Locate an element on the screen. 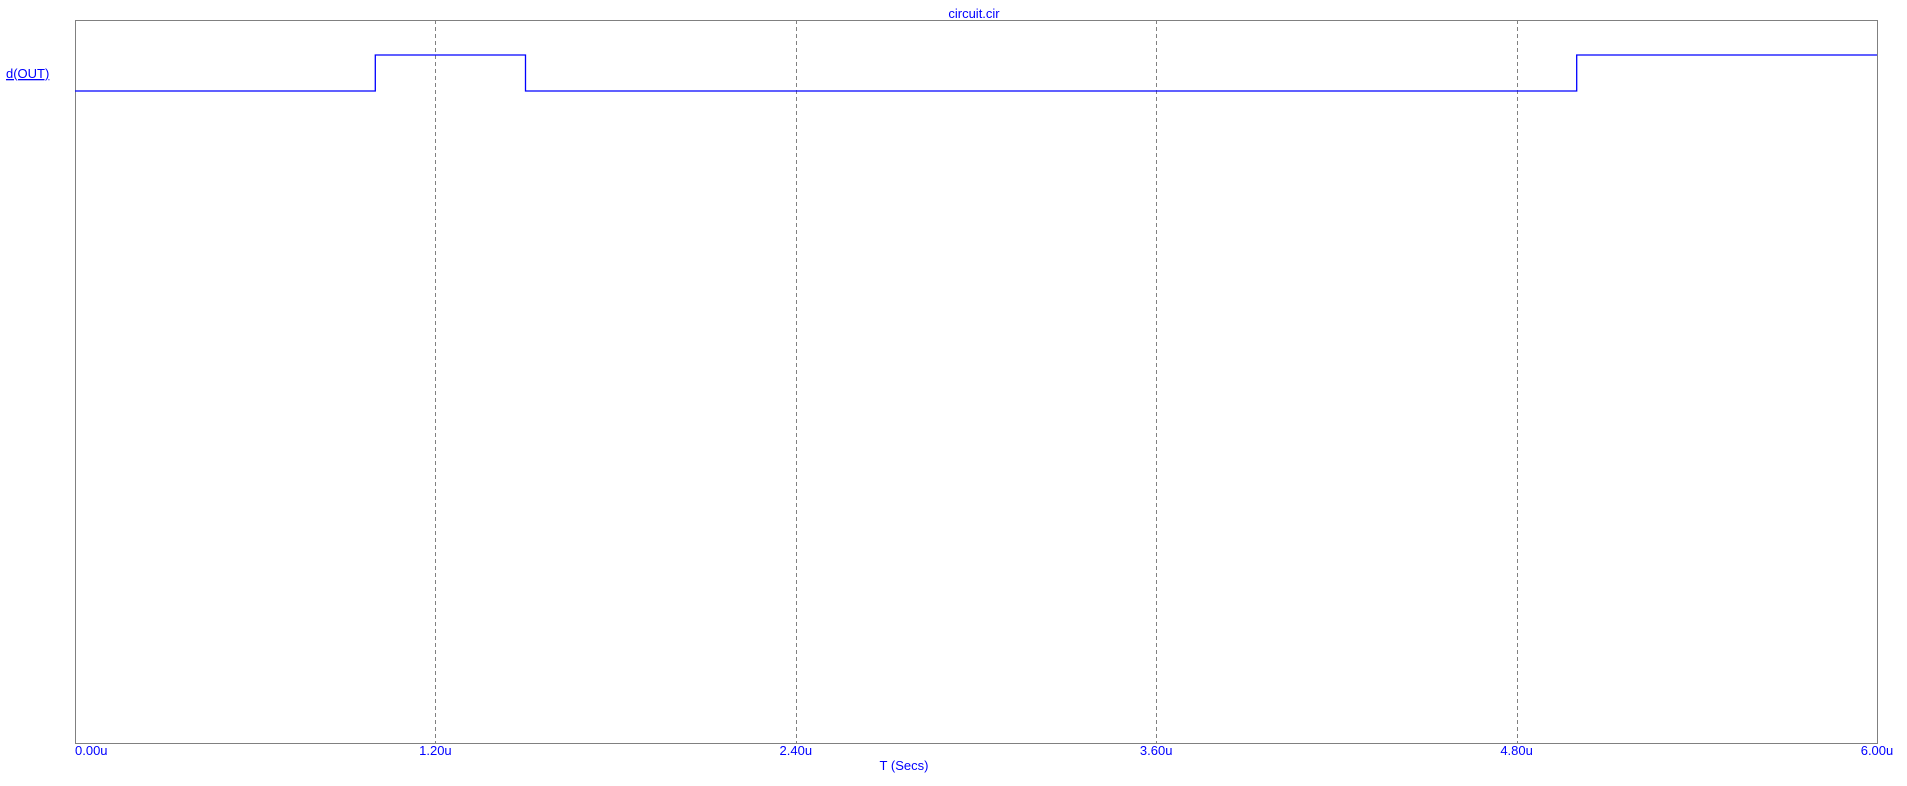 This screenshot has width=1907, height=786. chart-title: circuit.cir is located at coordinates (974, 13).